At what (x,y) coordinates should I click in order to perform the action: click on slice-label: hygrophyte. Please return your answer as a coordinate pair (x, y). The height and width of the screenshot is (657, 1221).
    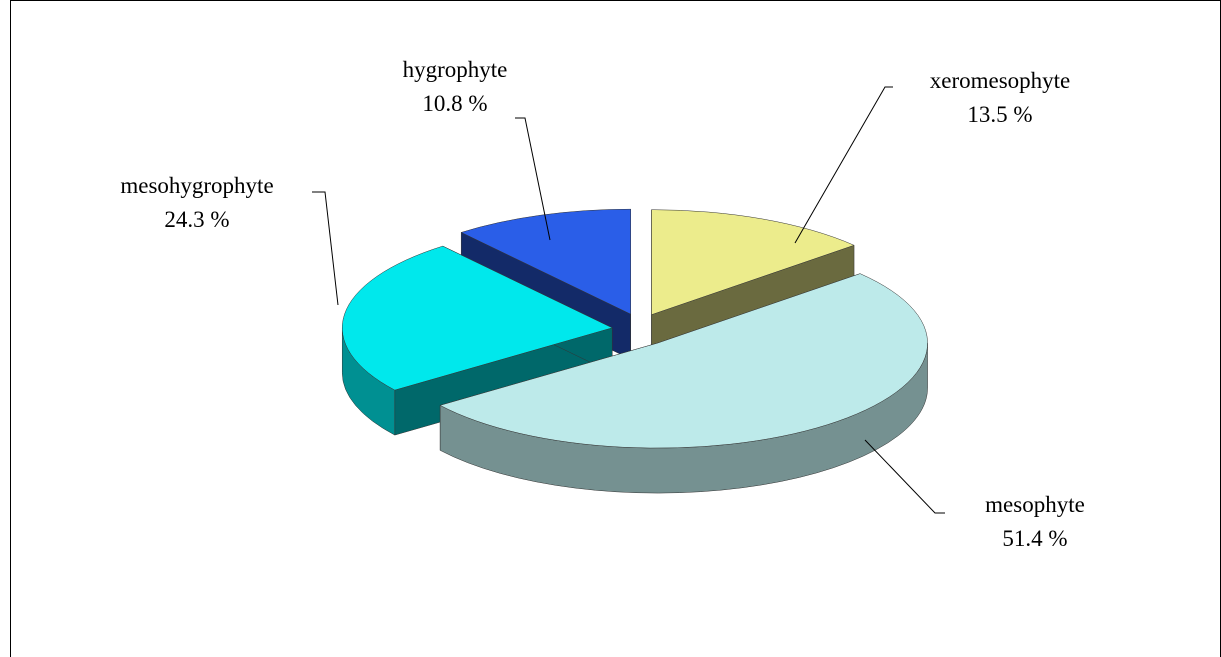
    Looking at the image, I should click on (455, 69).